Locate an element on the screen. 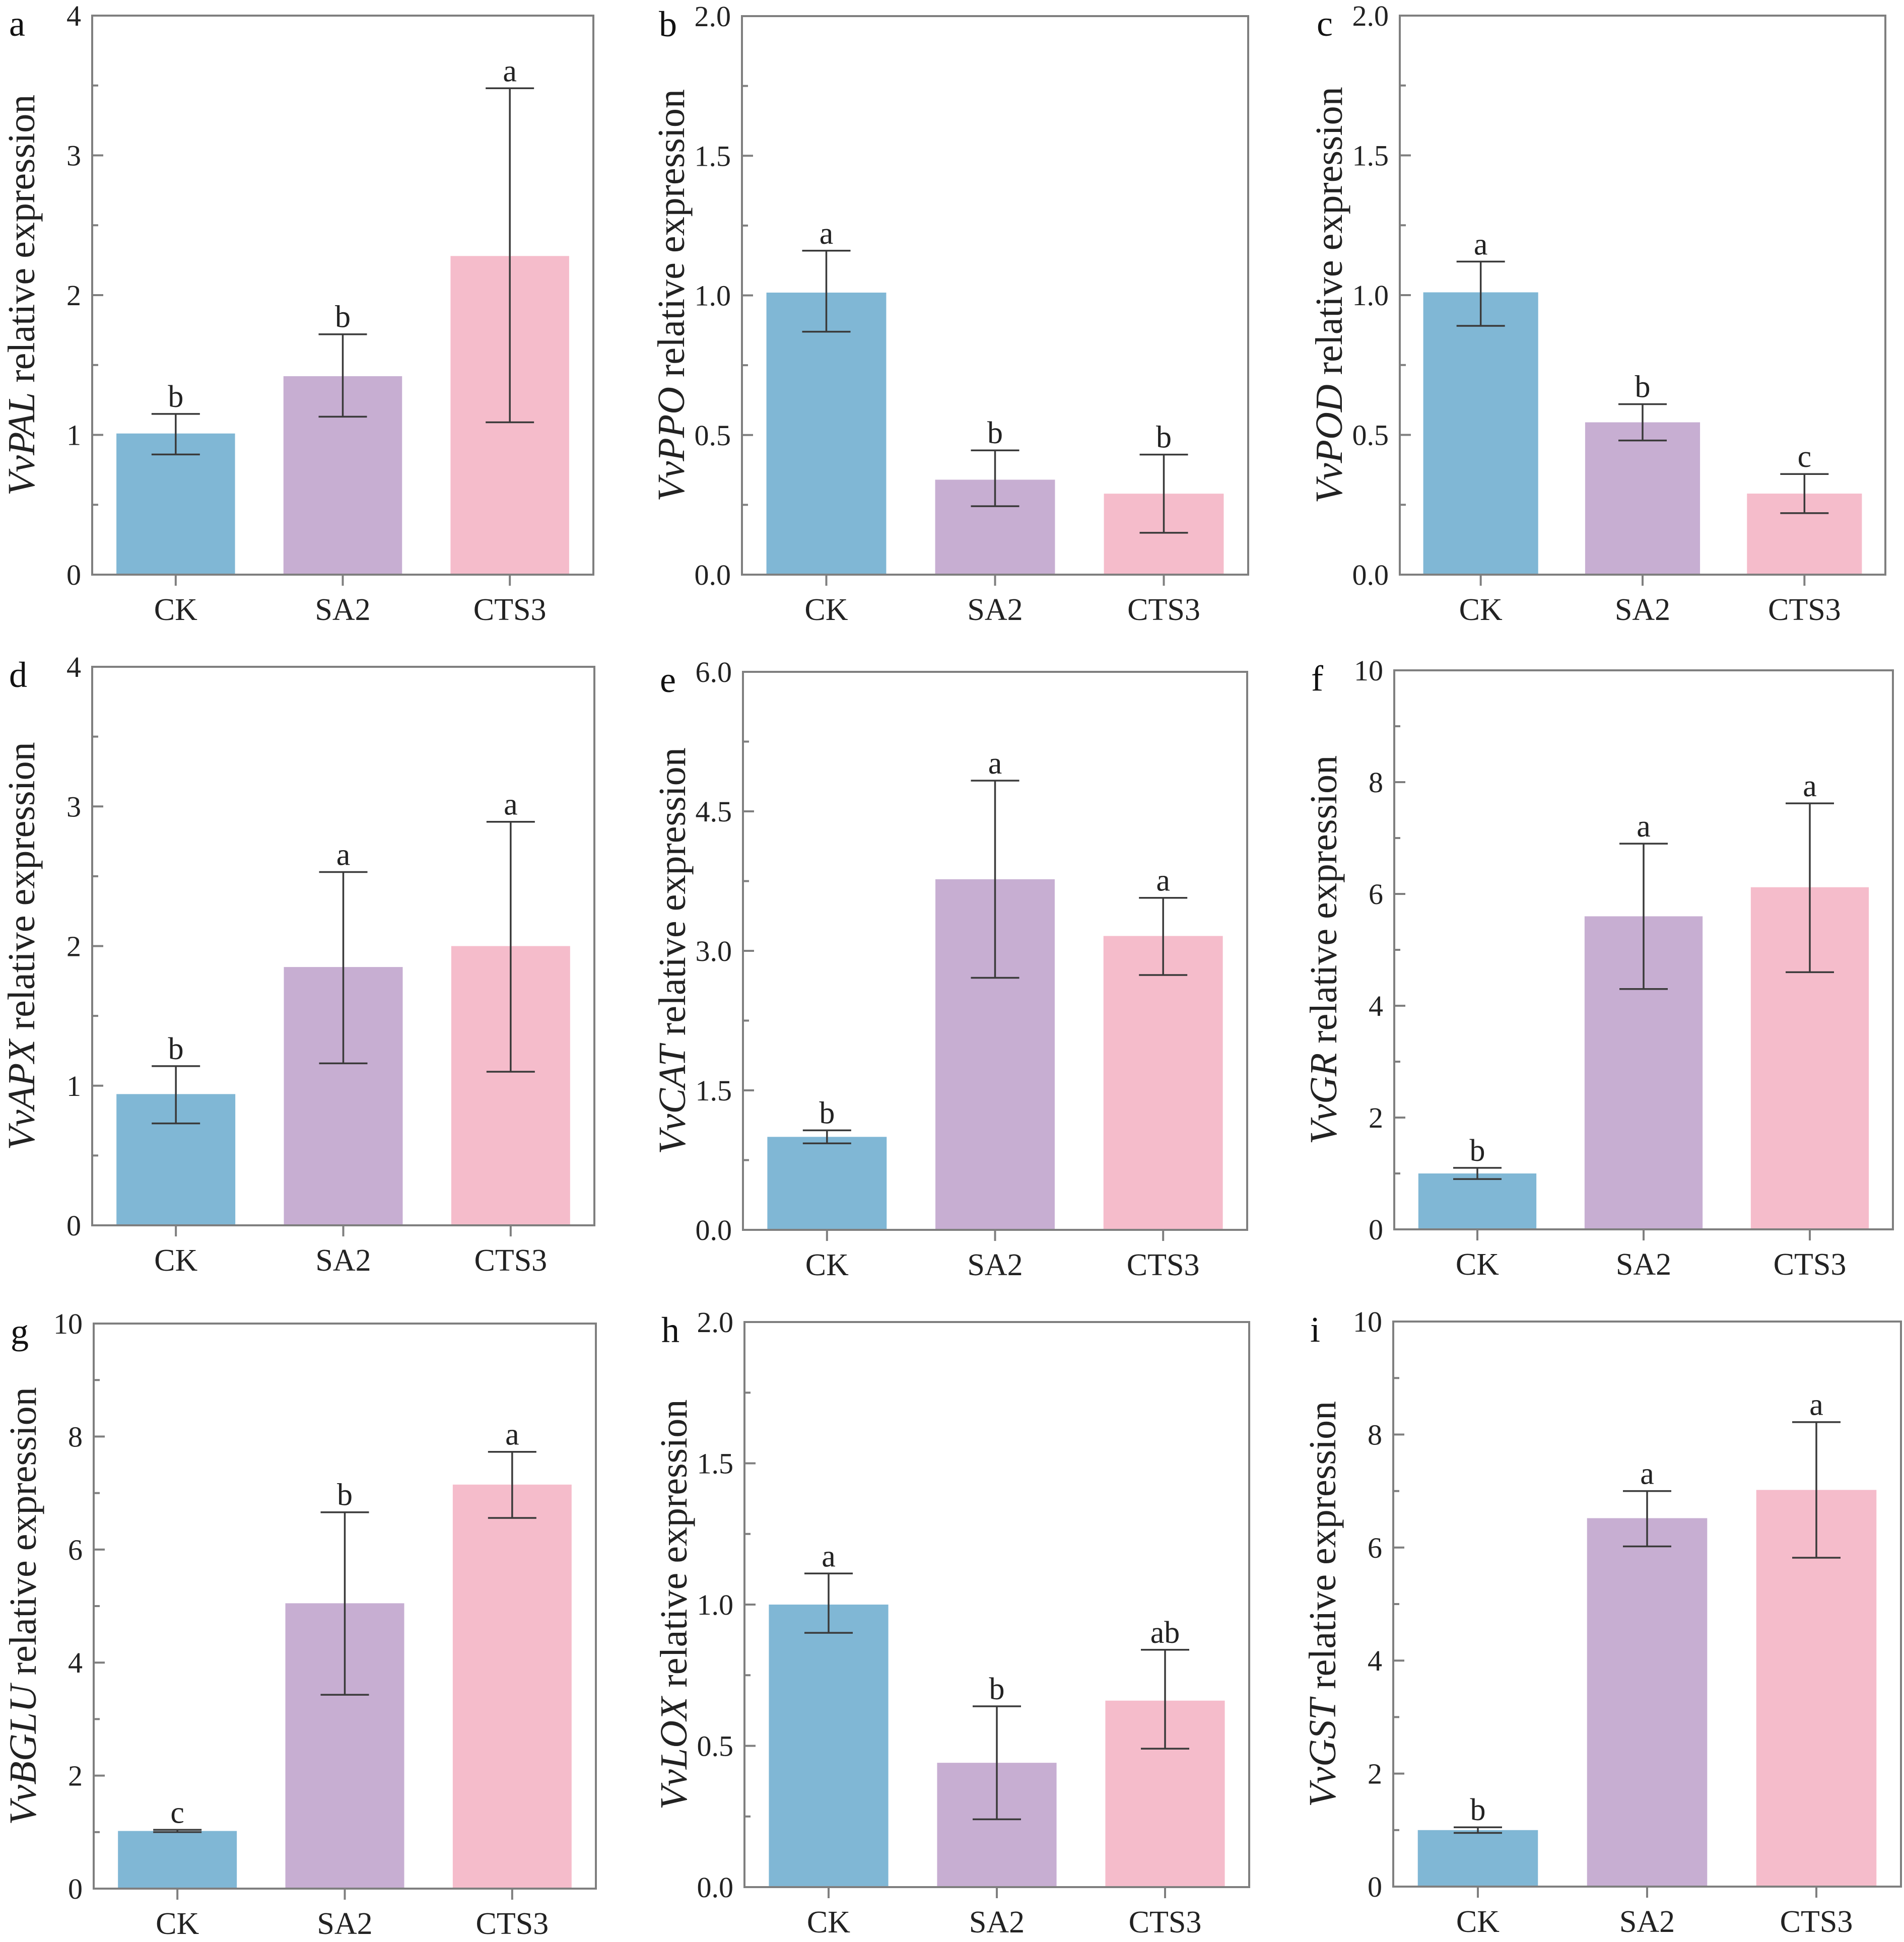  panel-letter: i is located at coordinates (1315, 1329).